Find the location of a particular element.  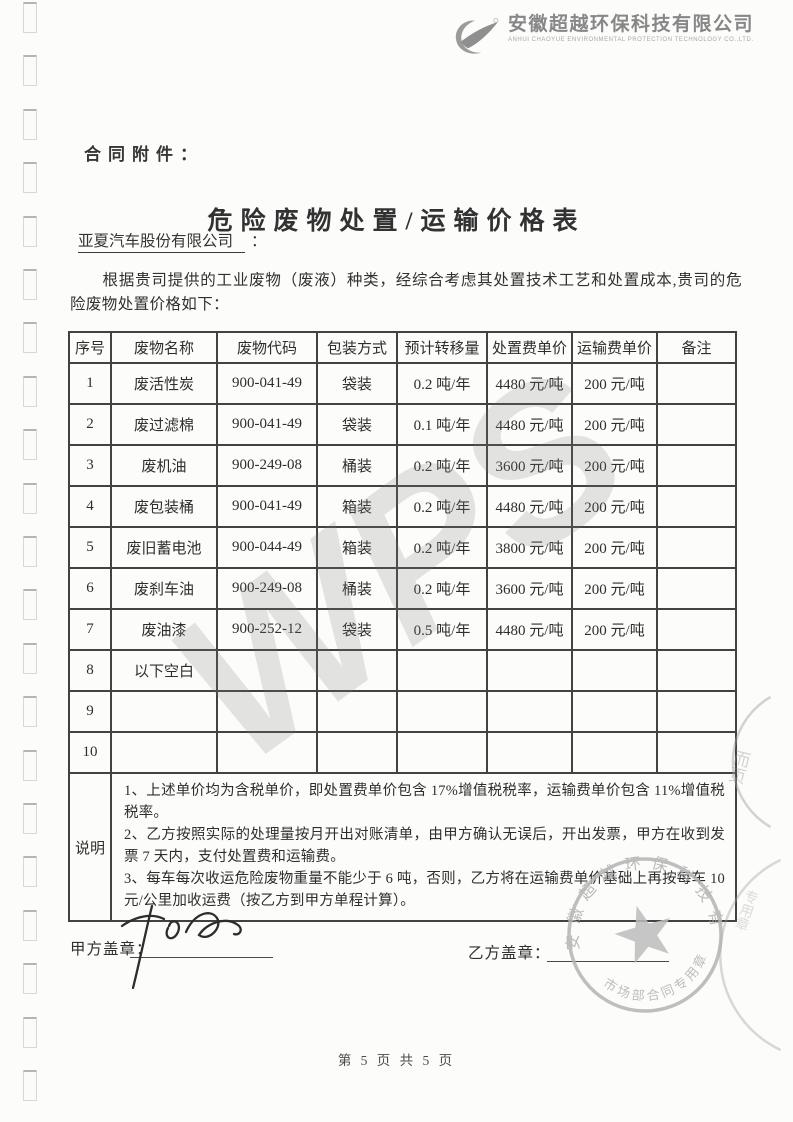

table-header-cell: 处置费单价 is located at coordinates (529, 347).